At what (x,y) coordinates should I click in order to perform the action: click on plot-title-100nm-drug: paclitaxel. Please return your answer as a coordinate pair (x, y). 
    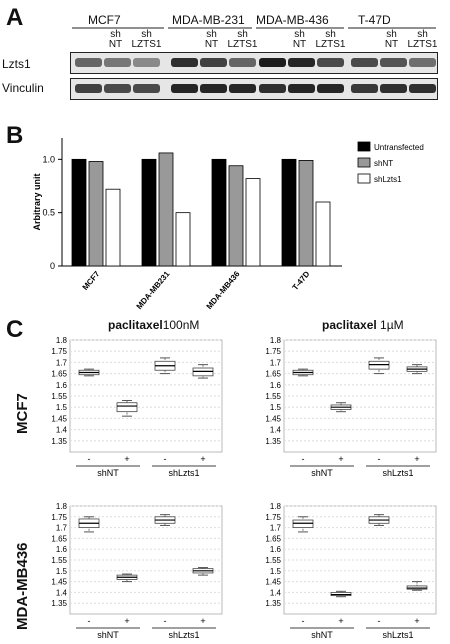
    Looking at the image, I should click on (135, 325).